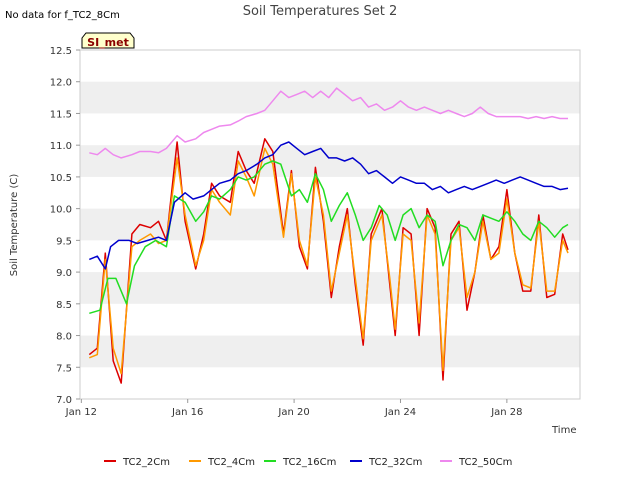 This screenshot has height=480, width=640. I want to click on legend-label: TC2_16Cm, so click(309, 462).